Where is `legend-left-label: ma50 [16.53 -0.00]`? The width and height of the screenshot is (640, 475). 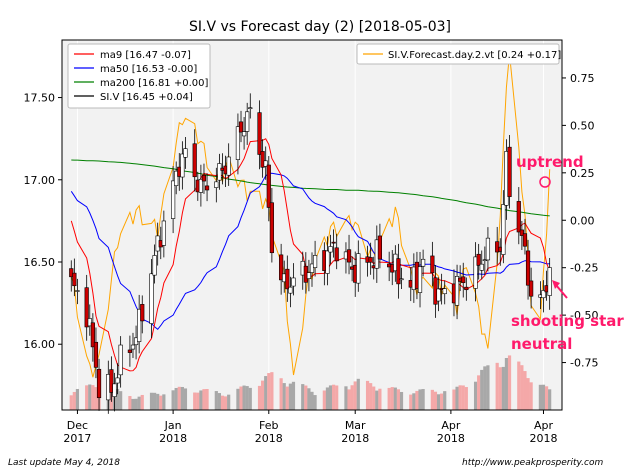 legend-left-label: ma50 [16.53 -0.00] is located at coordinates (148, 69).